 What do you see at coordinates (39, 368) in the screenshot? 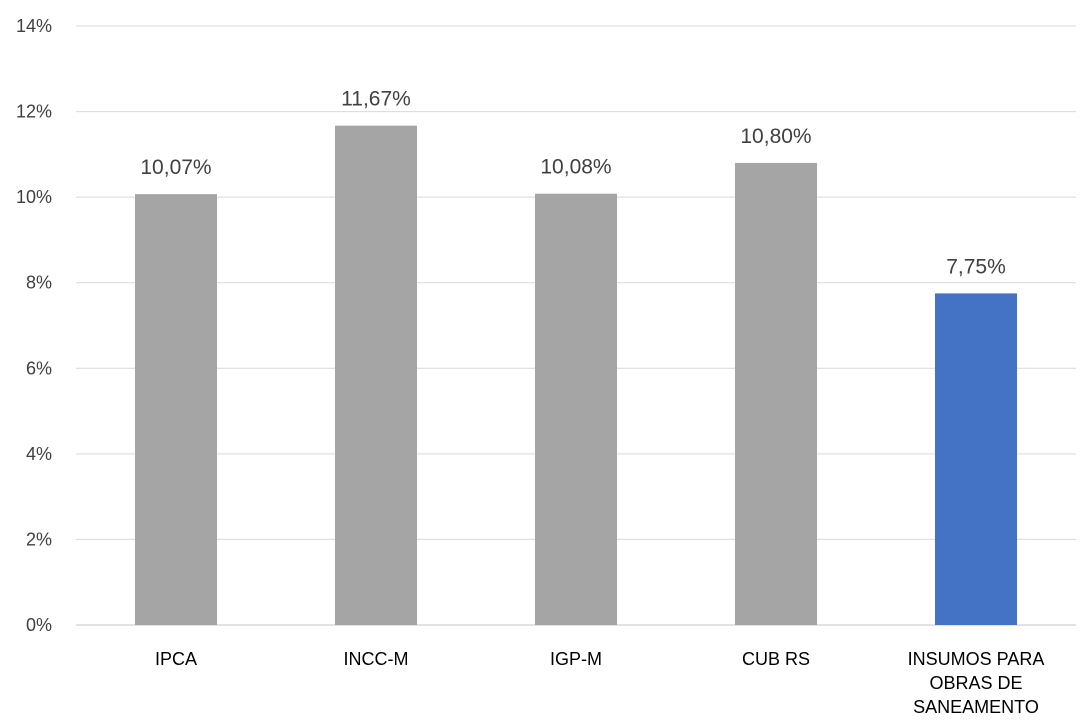
I see `y-tick-label: 6%` at bounding box center [39, 368].